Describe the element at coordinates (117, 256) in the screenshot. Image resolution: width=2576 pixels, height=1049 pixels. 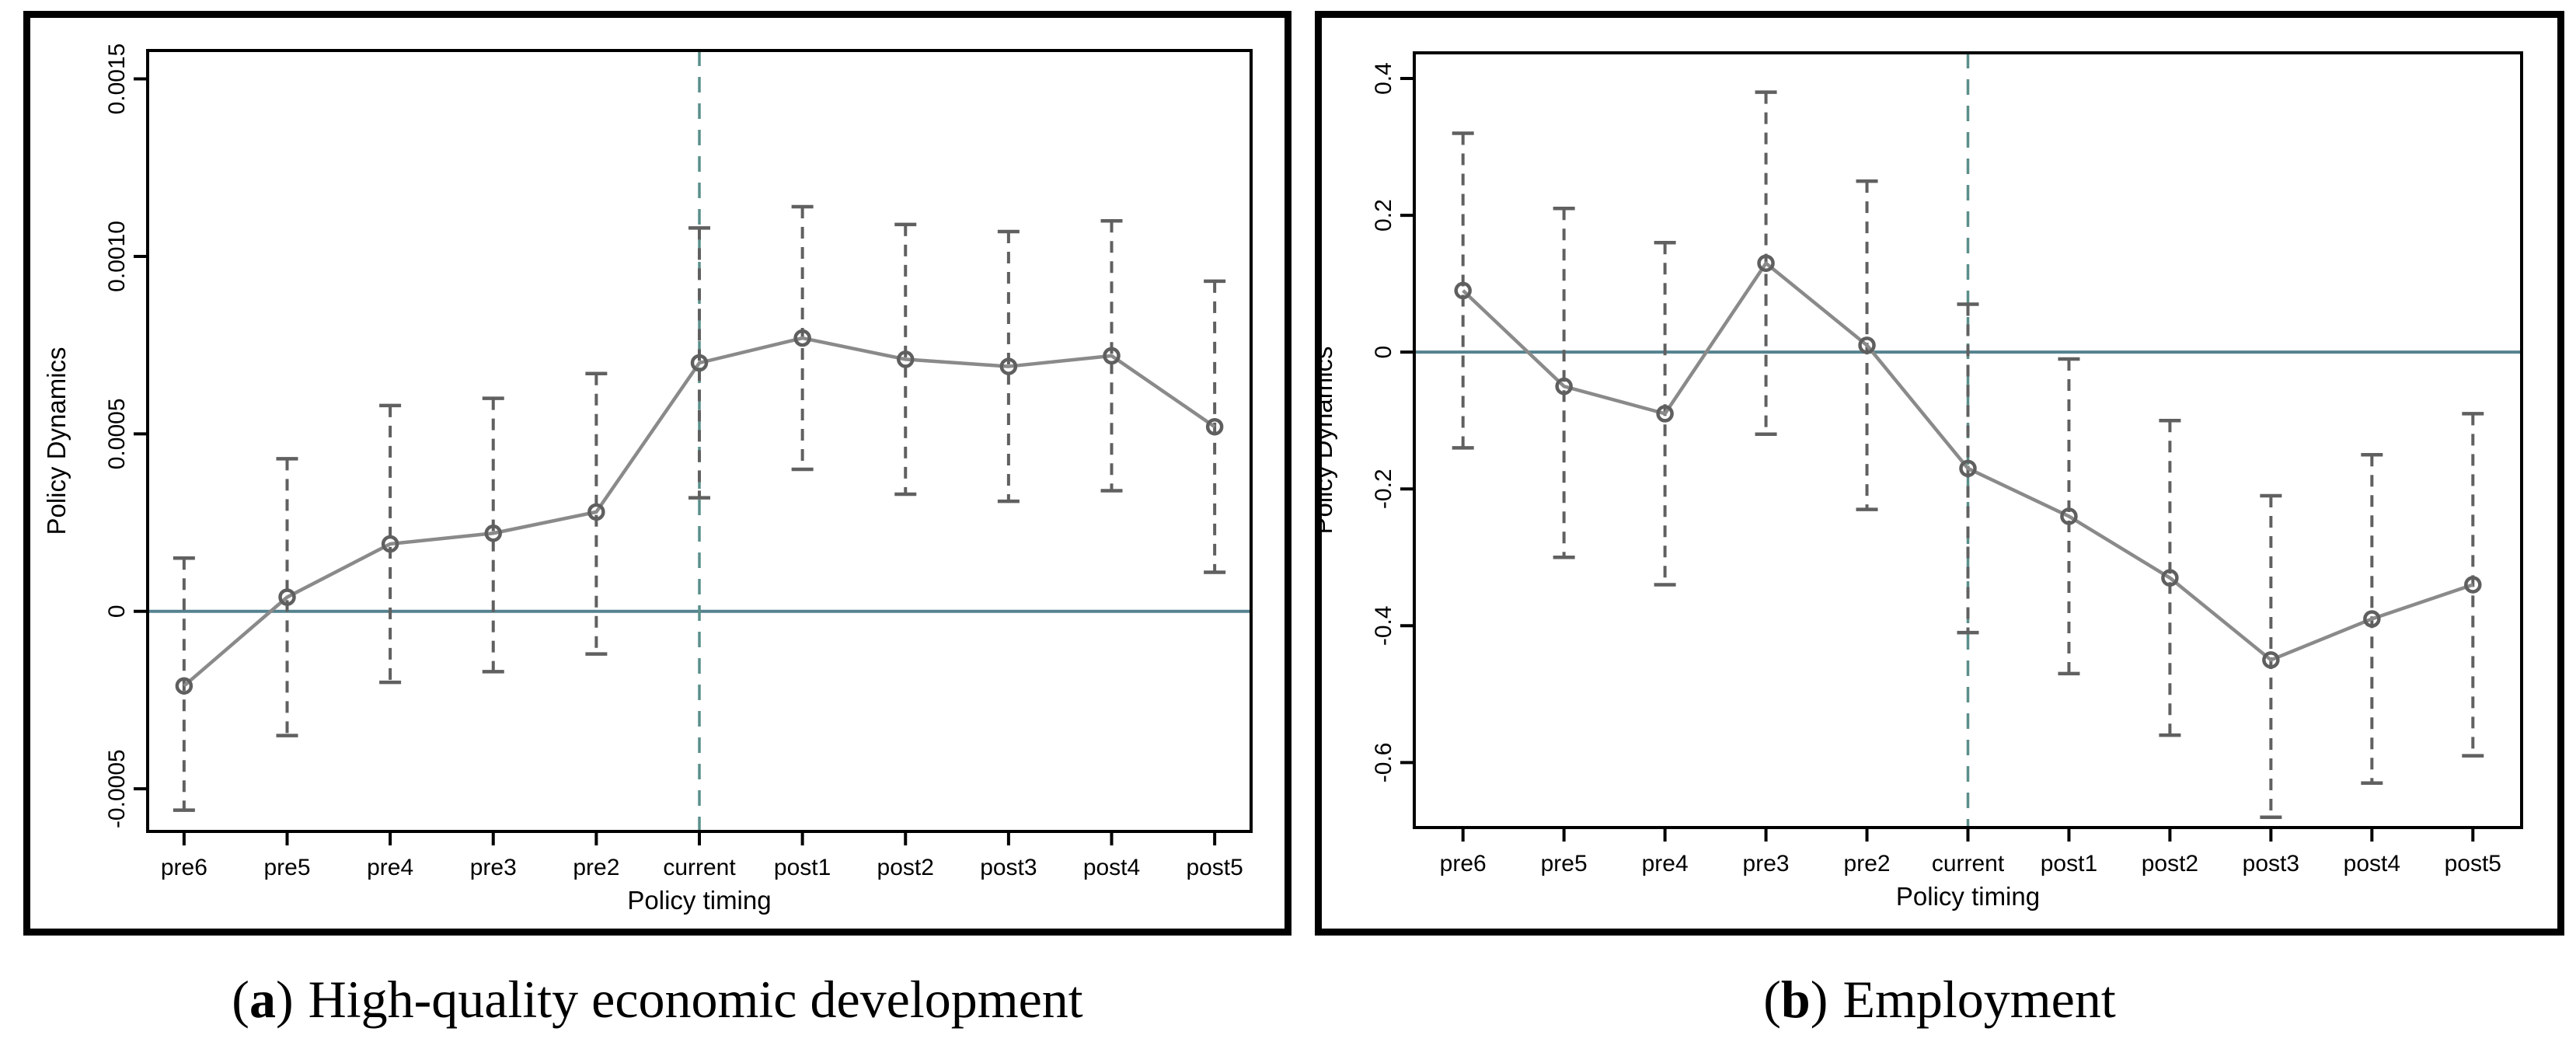
I see `svg-text: 0.0010` at that location.